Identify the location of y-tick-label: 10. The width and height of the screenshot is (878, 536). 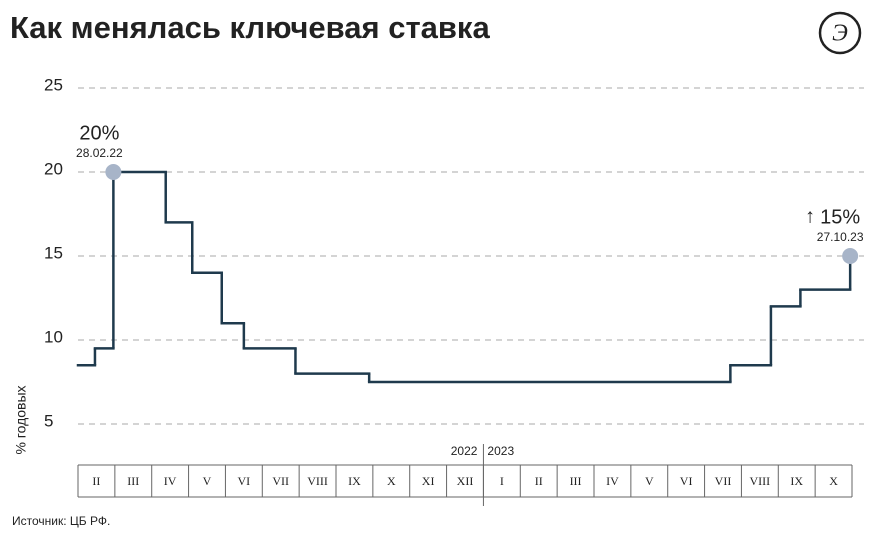
(53, 336).